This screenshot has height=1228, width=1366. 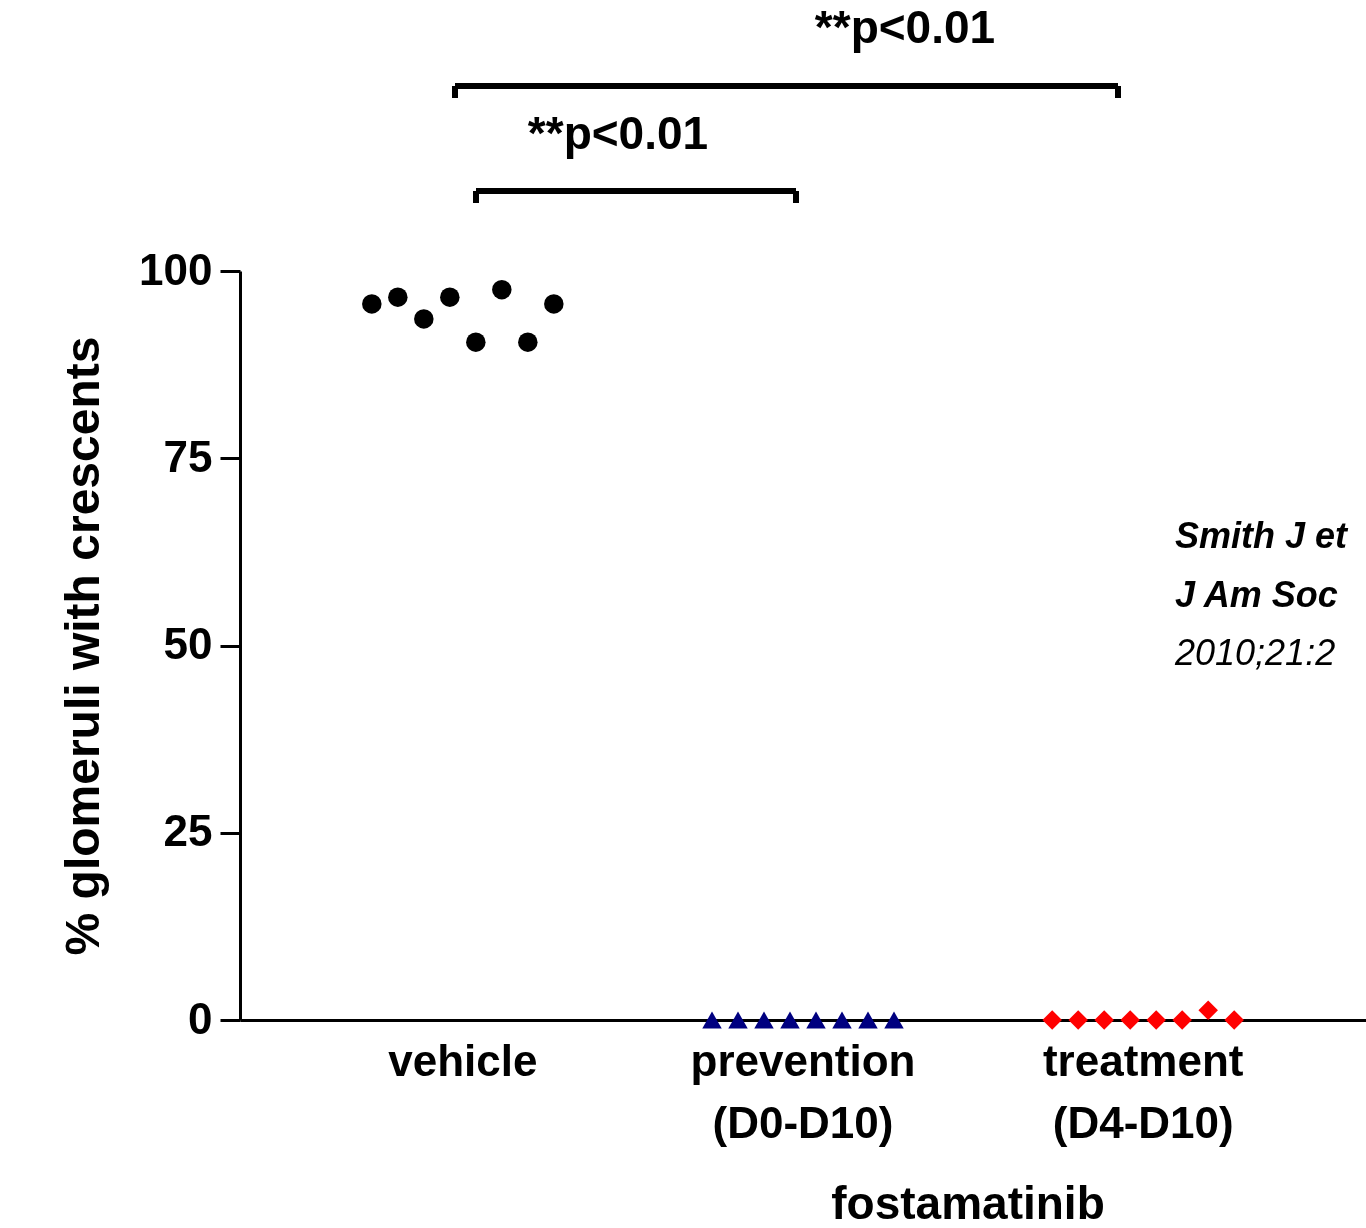 I want to click on y-tick-label: 75, so click(x=188, y=456).